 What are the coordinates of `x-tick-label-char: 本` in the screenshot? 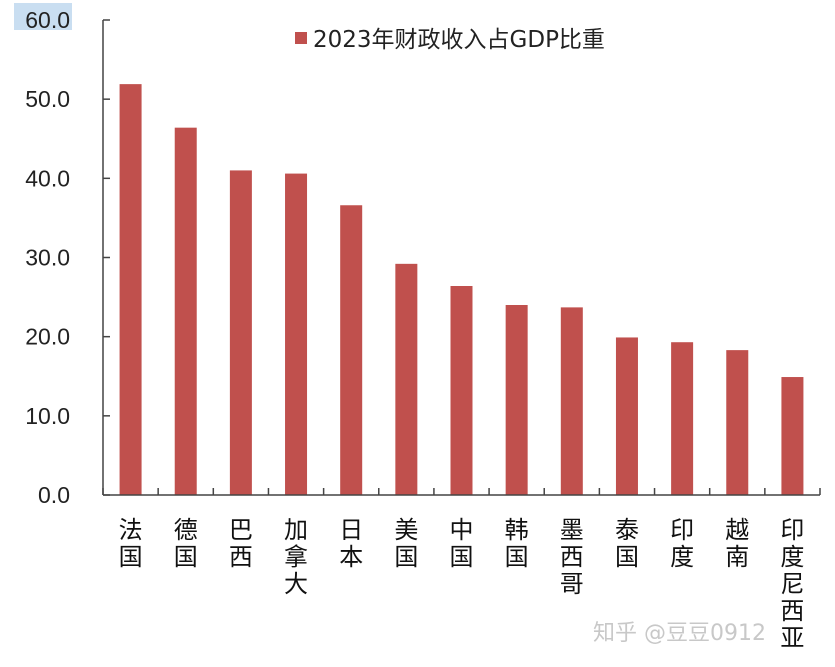 It's located at (351, 557).